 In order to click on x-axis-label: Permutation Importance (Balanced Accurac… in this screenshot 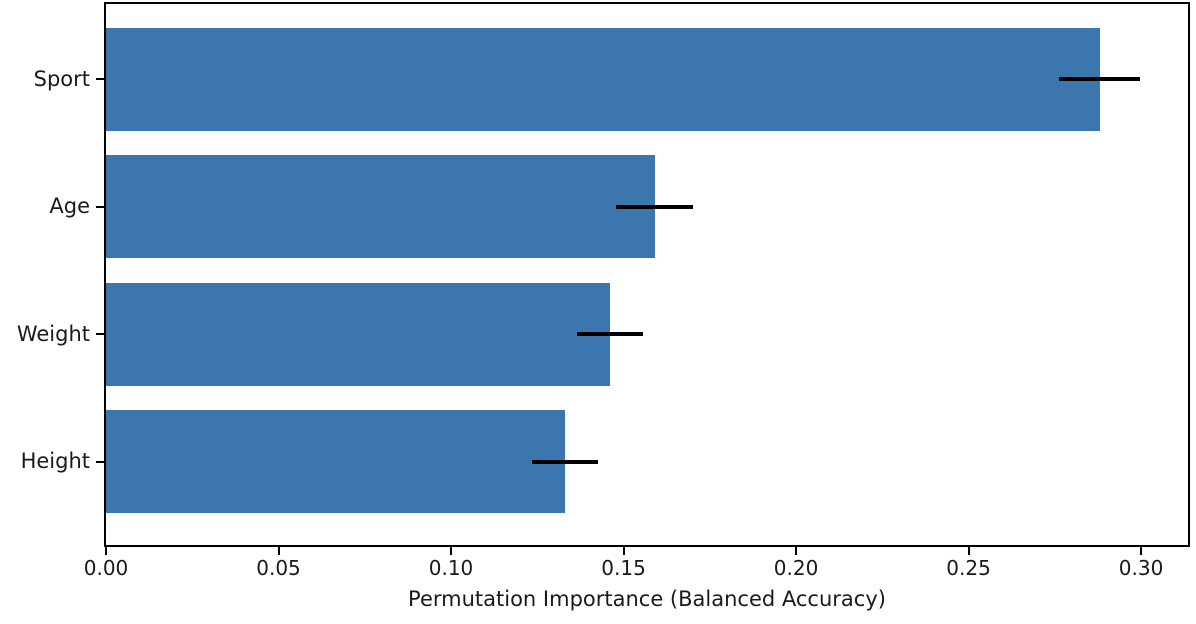, I will do `click(647, 599)`.